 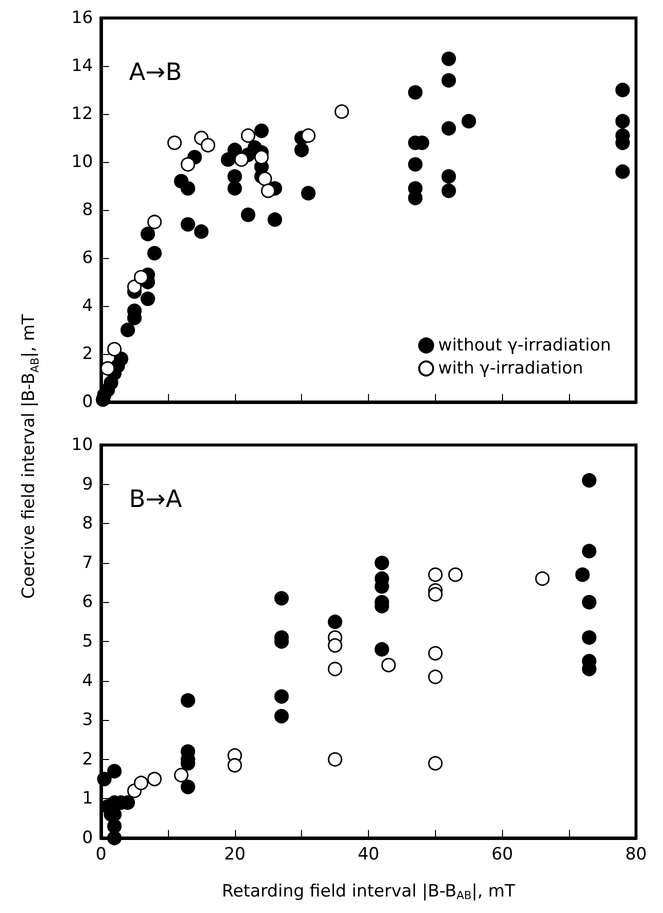 I want to click on x-tick-label: 60, so click(x=502, y=854).